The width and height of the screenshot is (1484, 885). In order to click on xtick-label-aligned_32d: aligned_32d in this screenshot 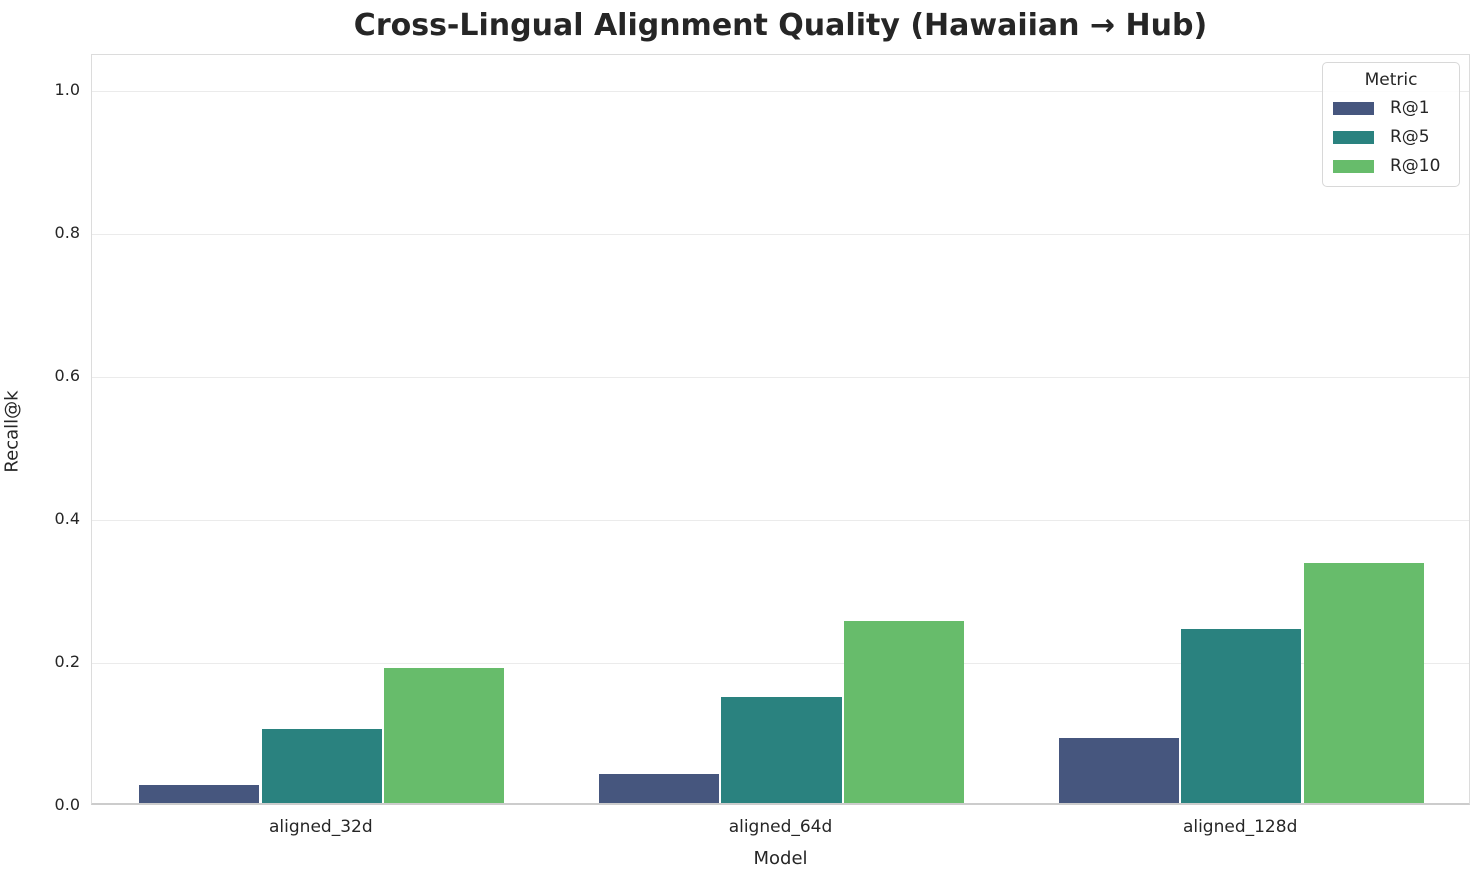, I will do `click(321, 827)`.